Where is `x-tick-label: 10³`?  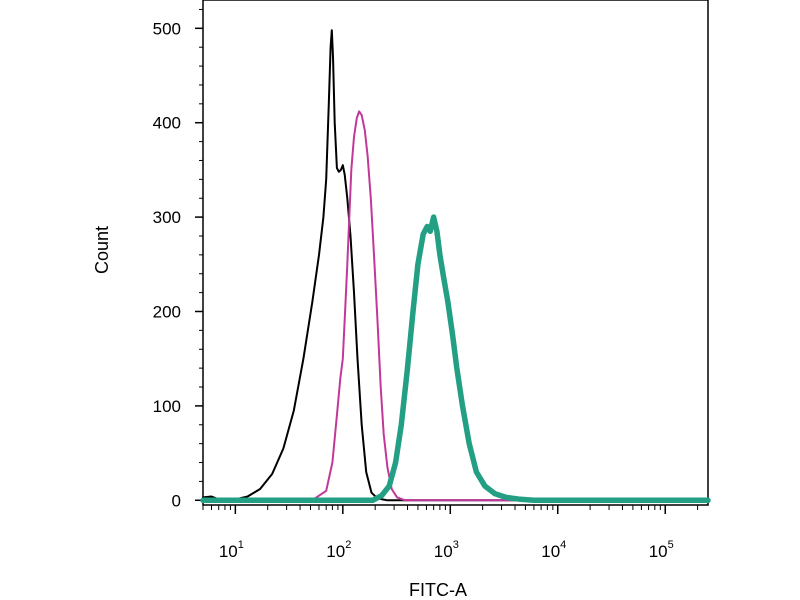
x-tick-label: 10³ is located at coordinates (446, 550).